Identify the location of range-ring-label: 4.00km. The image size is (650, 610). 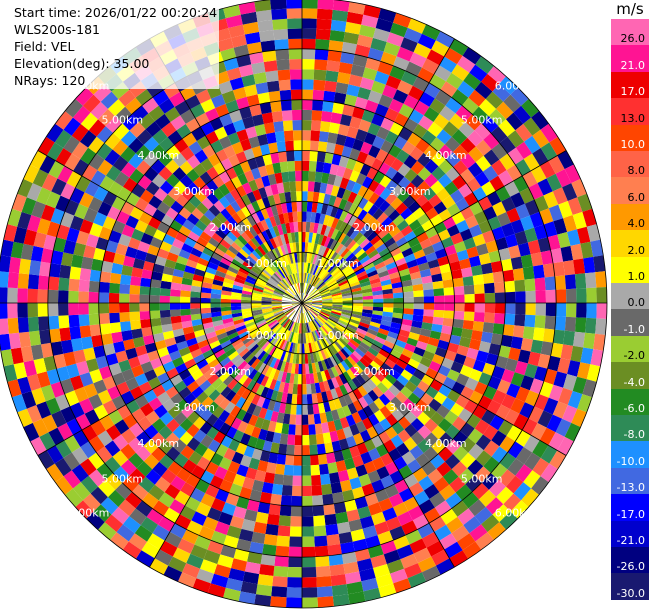
(158, 155).